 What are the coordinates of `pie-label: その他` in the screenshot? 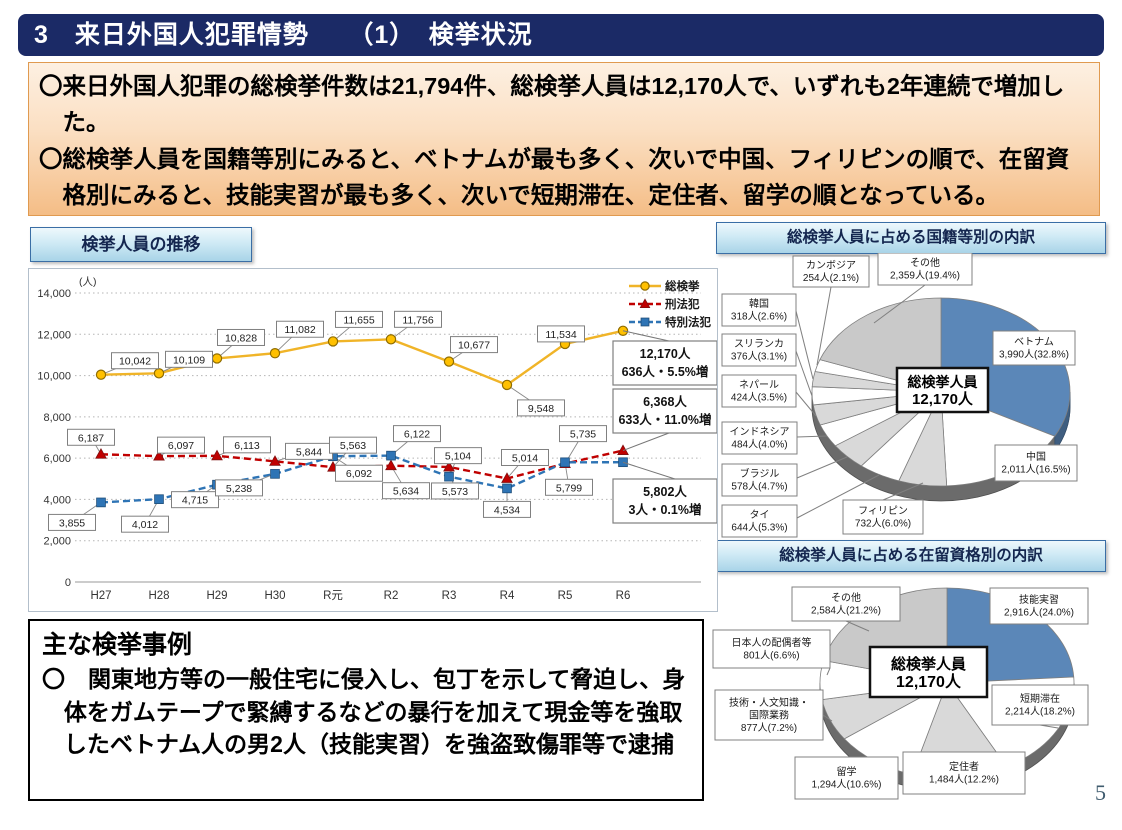 It's located at (846, 597).